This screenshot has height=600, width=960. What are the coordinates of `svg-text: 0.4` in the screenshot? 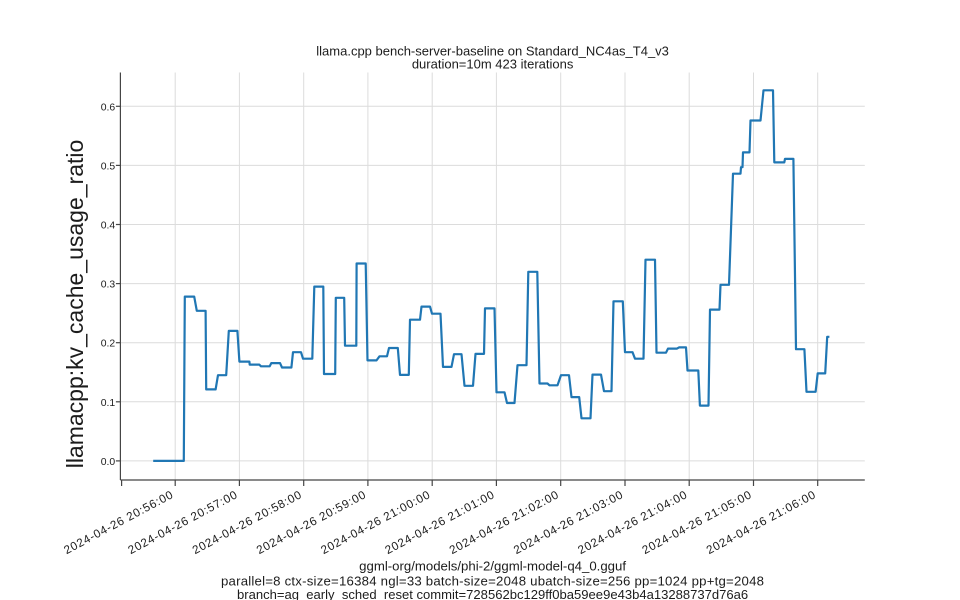 It's located at (108, 226).